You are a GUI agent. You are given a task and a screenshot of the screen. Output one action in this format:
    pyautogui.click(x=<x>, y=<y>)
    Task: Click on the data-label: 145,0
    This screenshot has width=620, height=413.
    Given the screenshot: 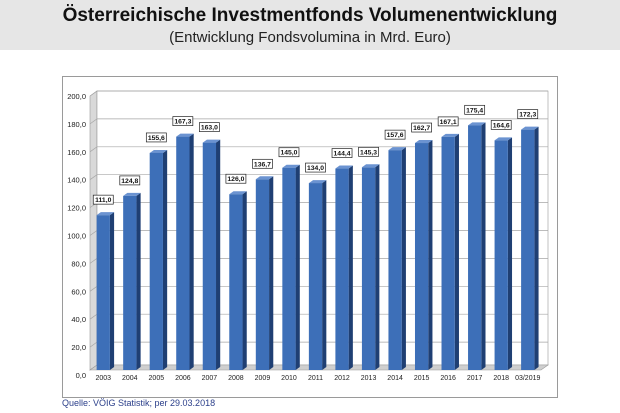 What is the action you would take?
    pyautogui.click(x=288, y=153)
    